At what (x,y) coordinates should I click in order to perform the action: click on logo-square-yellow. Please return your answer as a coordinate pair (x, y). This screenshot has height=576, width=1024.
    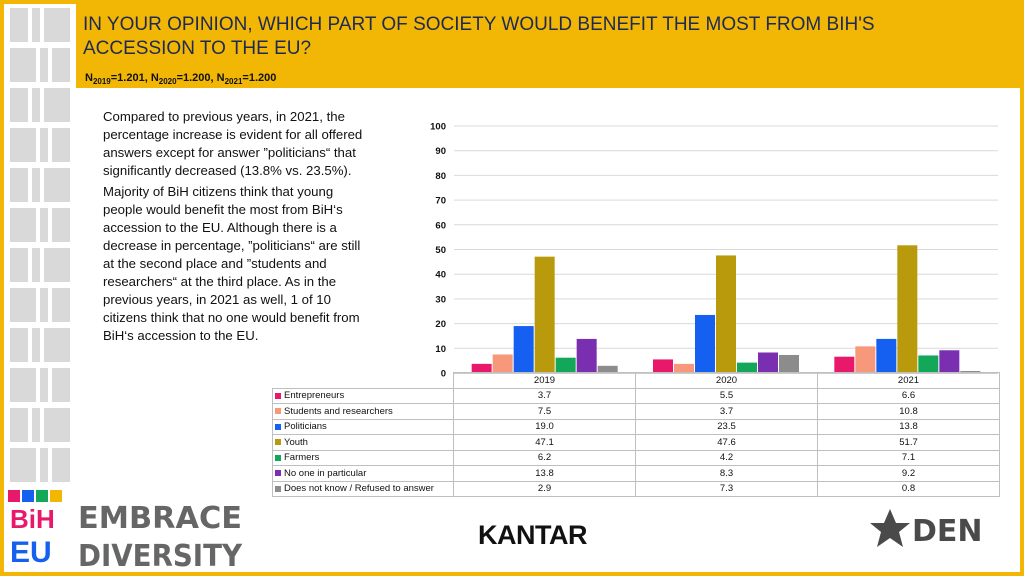
    Looking at the image, I should click on (56, 496).